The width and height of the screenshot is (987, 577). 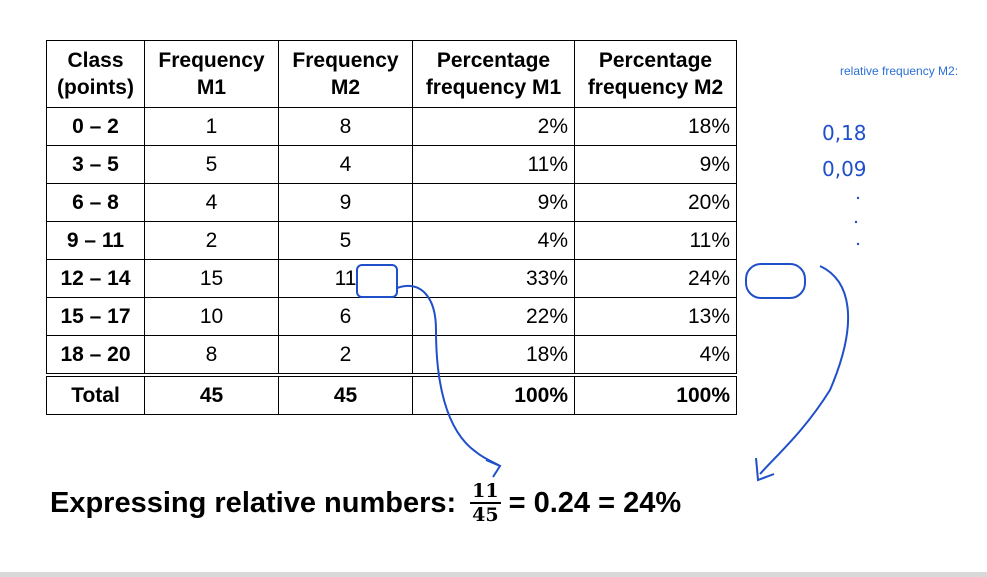 What do you see at coordinates (391, 240) in the screenshot?
I see `table-row: 9 – 11 2 5 4% 11%` at bounding box center [391, 240].